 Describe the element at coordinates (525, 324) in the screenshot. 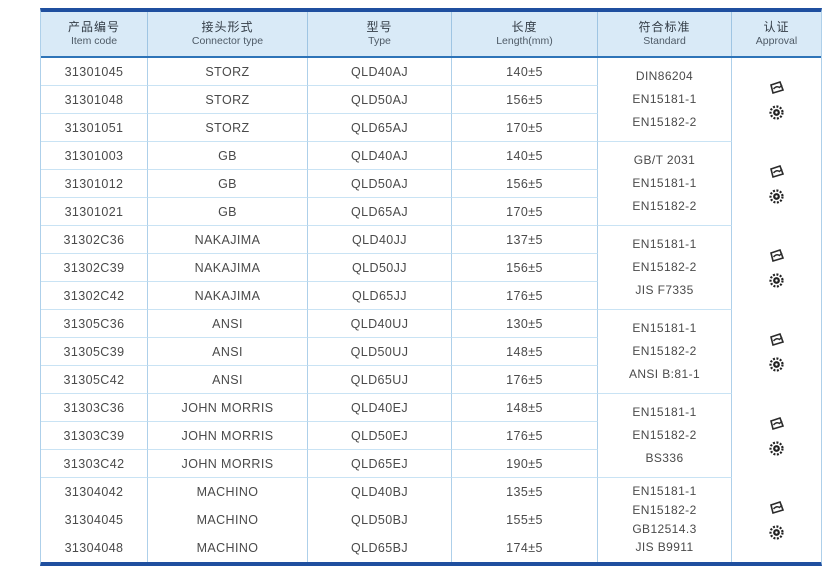

I see `length-cell: 130±5` at that location.